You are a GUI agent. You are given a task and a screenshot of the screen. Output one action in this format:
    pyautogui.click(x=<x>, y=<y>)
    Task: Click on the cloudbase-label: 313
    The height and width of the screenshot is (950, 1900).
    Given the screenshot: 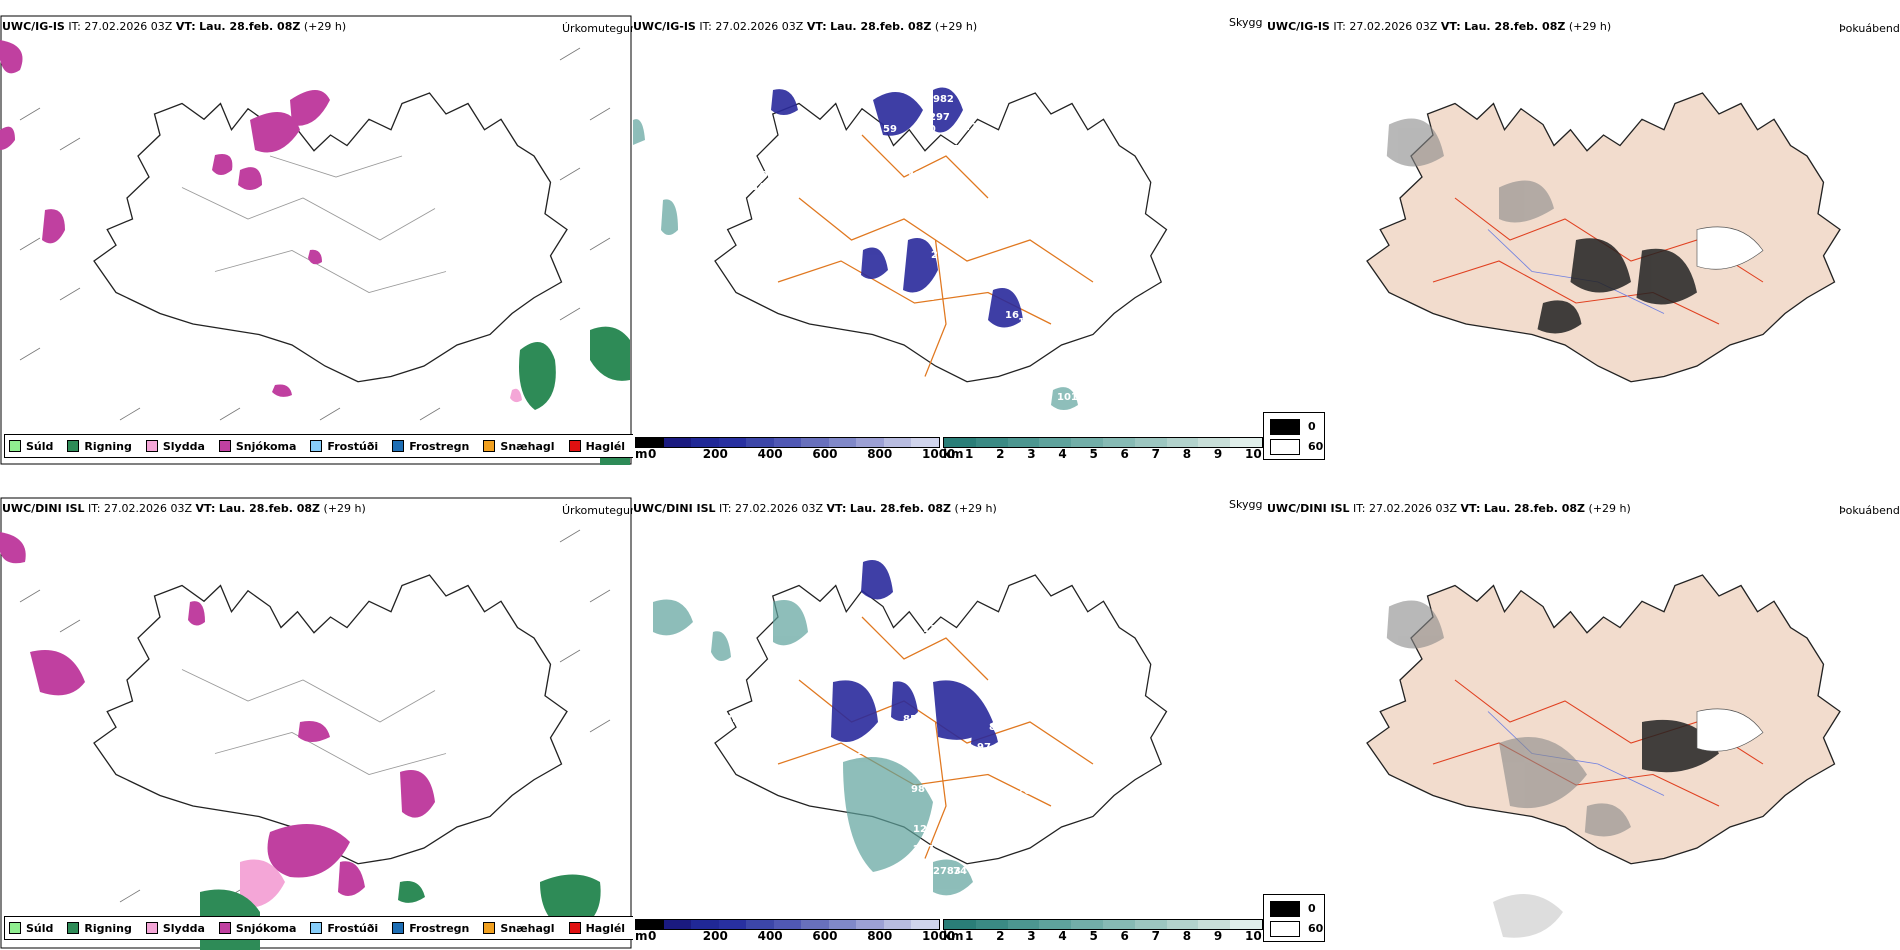 What is the action you would take?
    pyautogui.click(x=893, y=392)
    